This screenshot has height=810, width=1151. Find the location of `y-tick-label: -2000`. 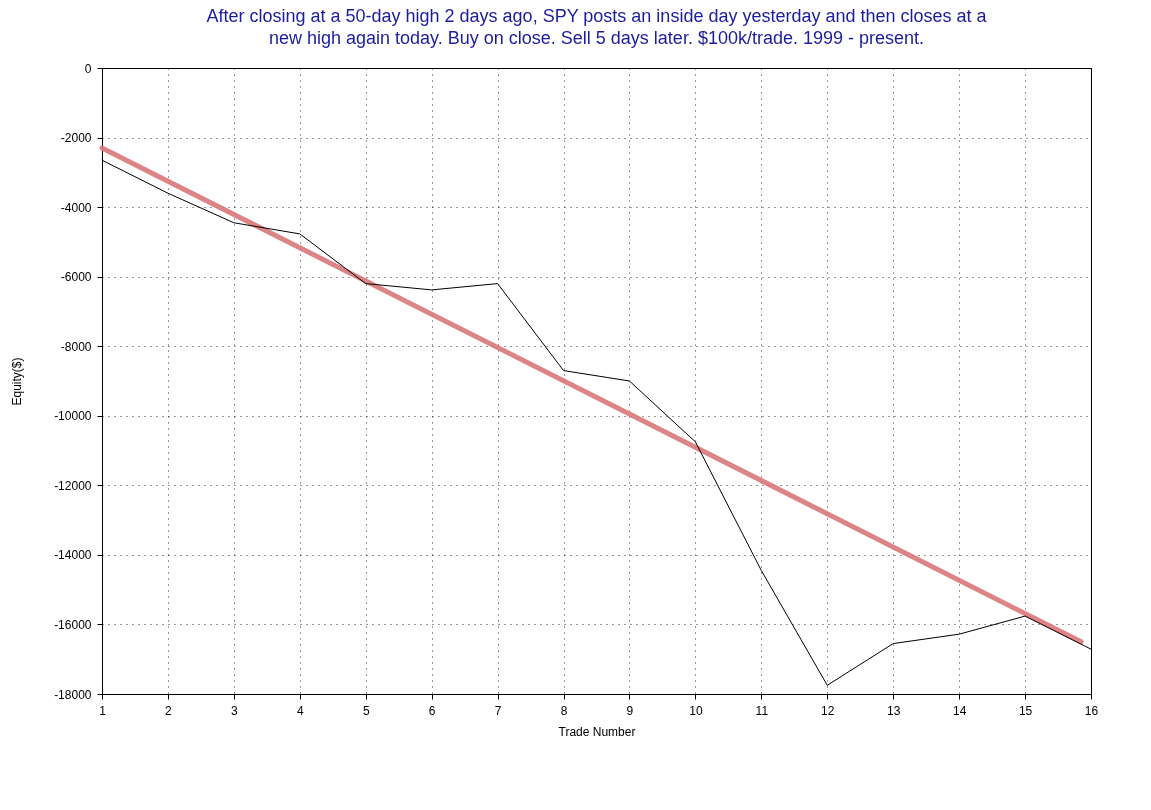

y-tick-label: -2000 is located at coordinates (76, 138).